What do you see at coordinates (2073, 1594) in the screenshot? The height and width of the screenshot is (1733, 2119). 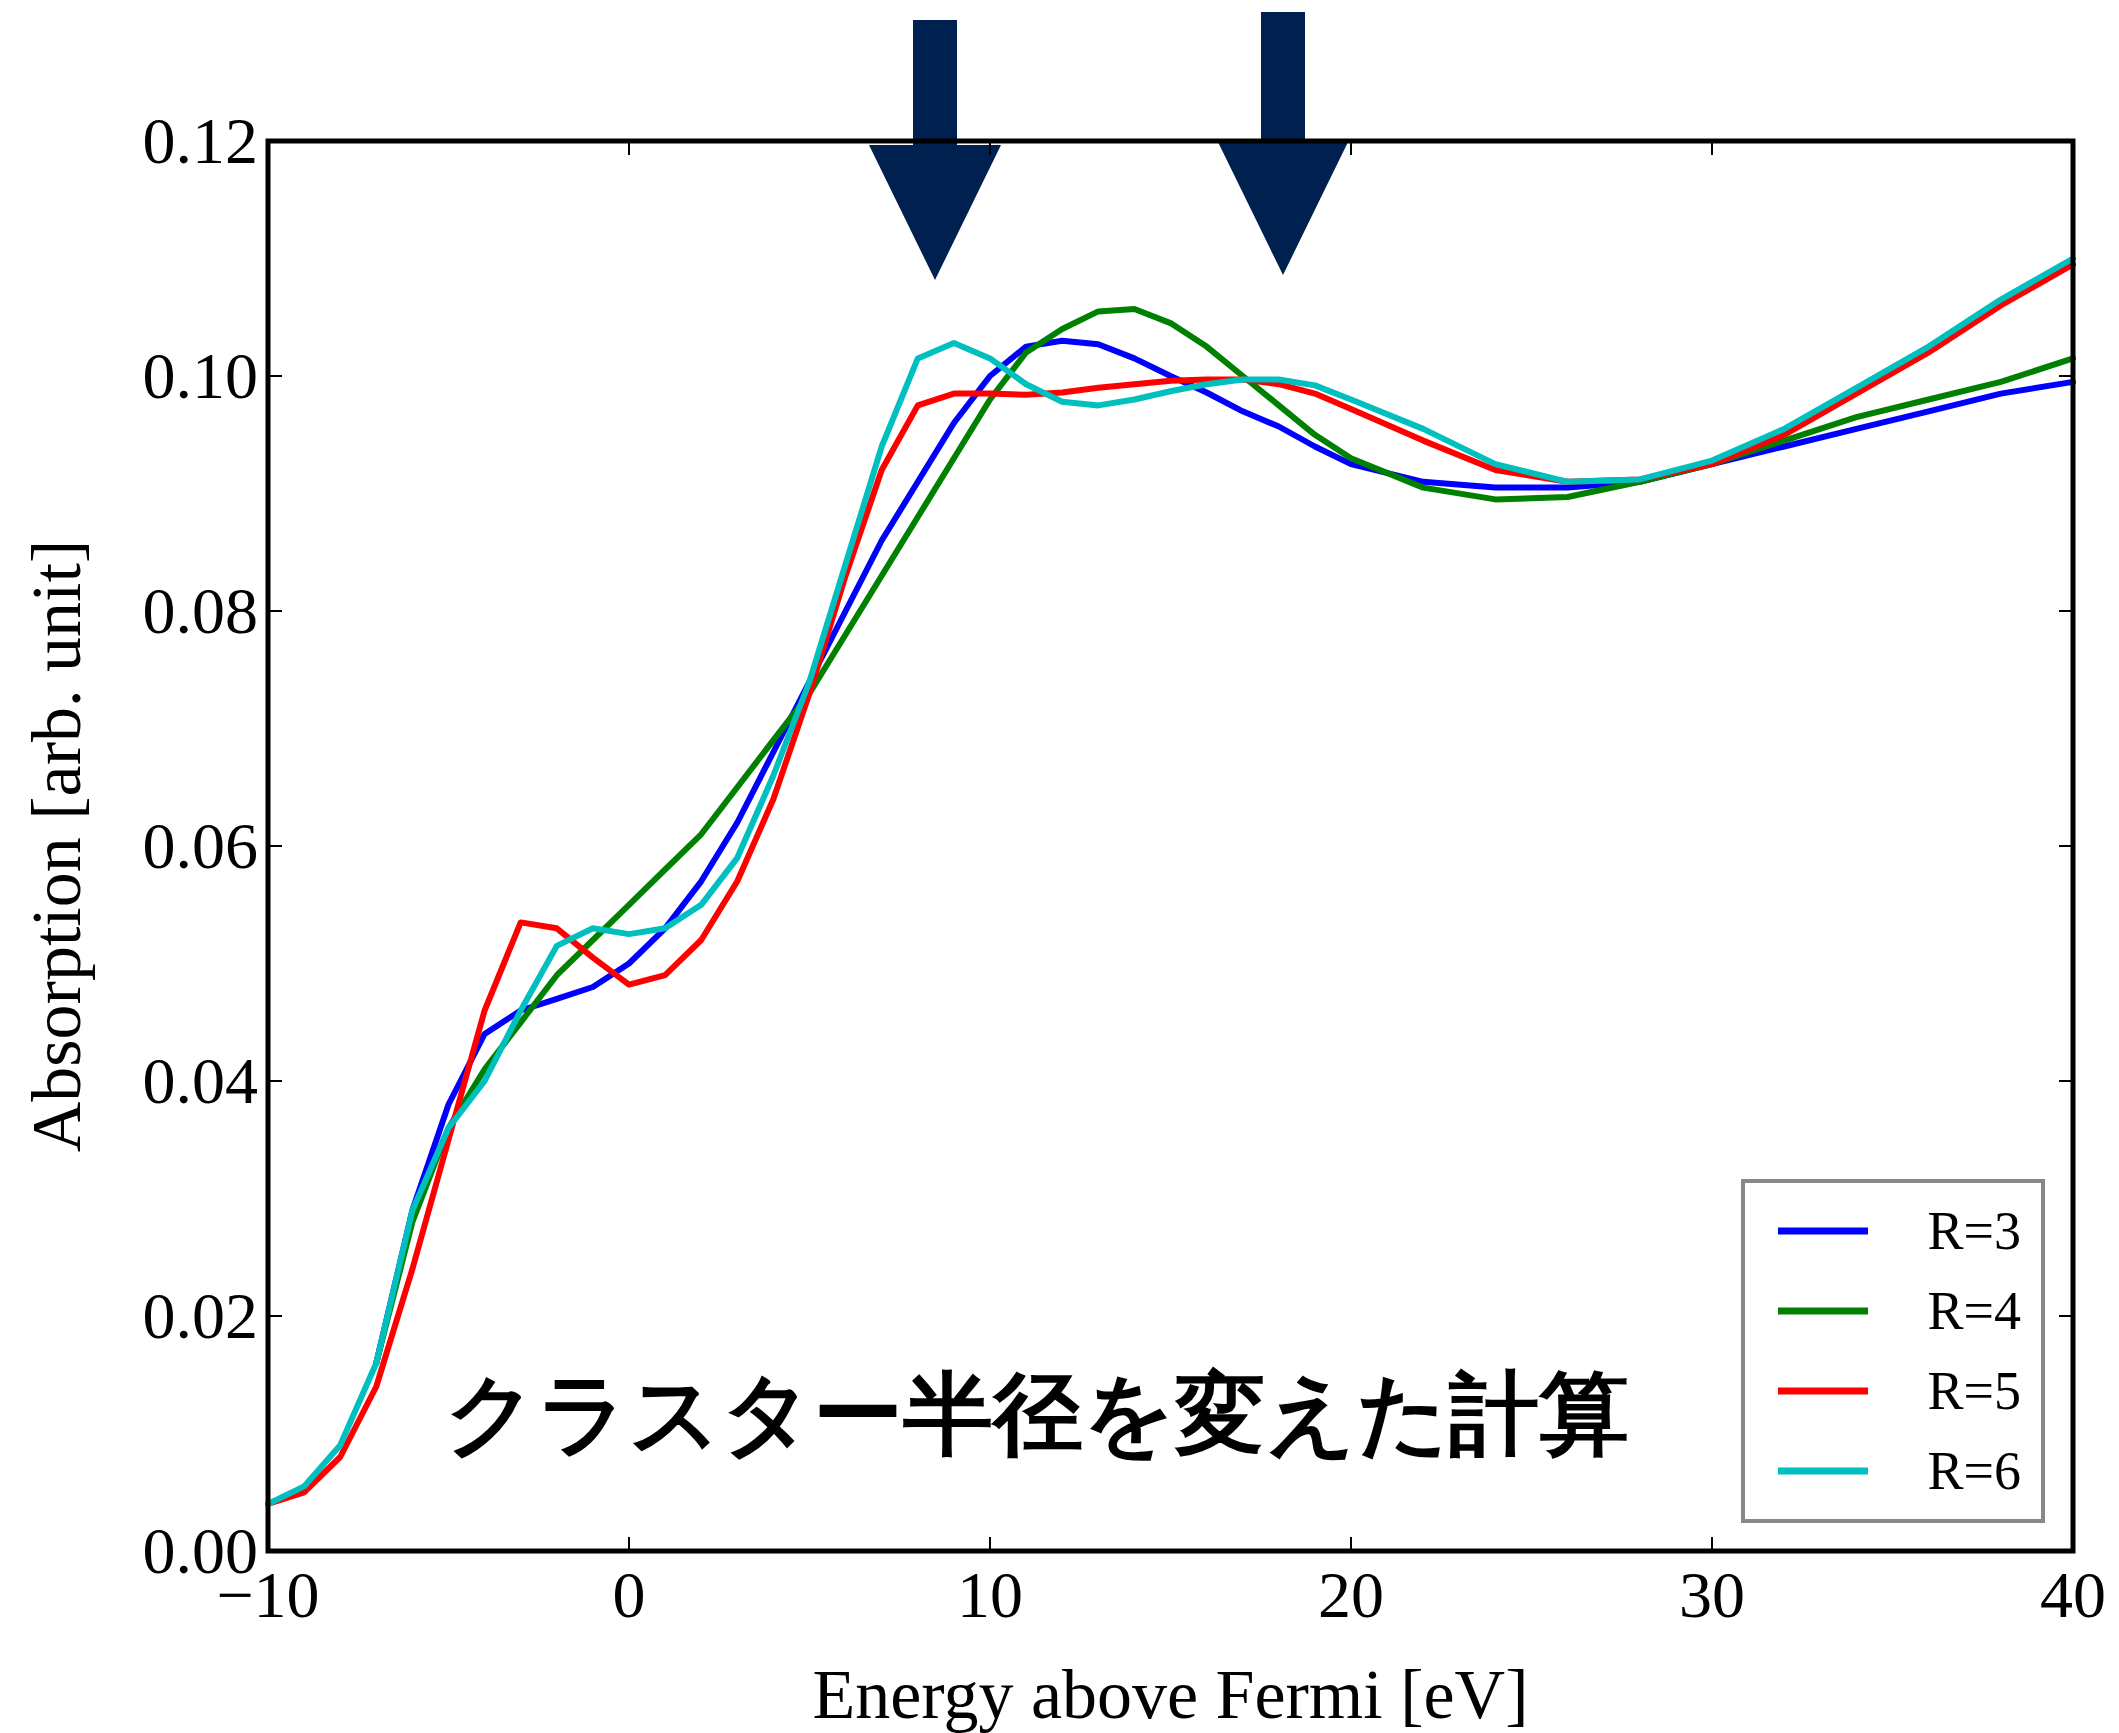 I see `x-tick-label: 40` at bounding box center [2073, 1594].